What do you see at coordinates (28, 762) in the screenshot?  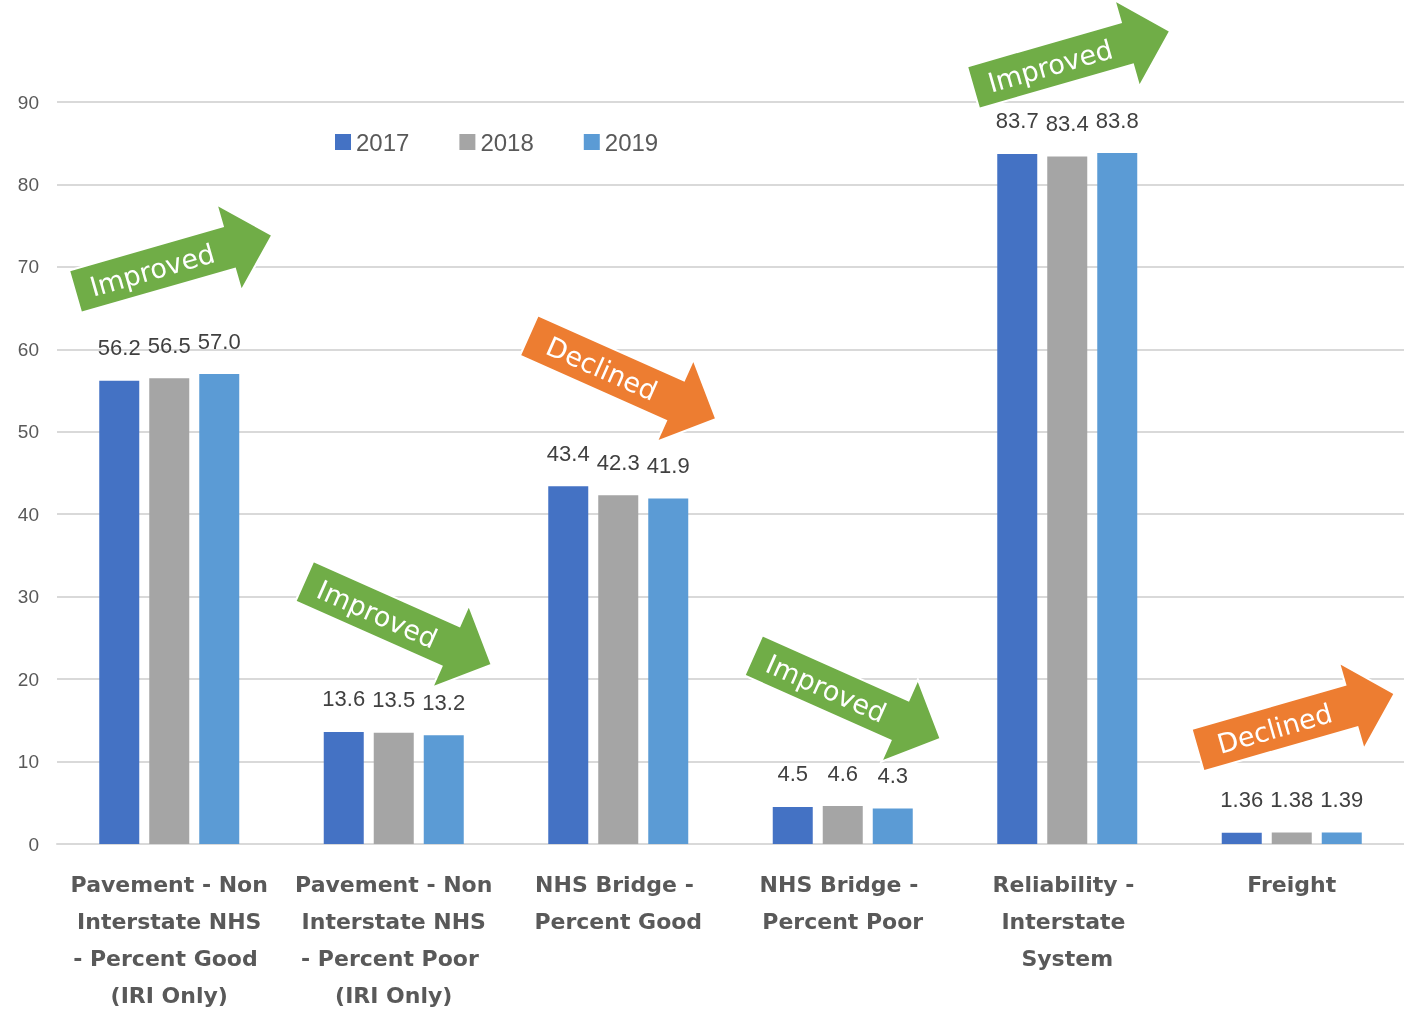 I see `y-tick-label: 10` at bounding box center [28, 762].